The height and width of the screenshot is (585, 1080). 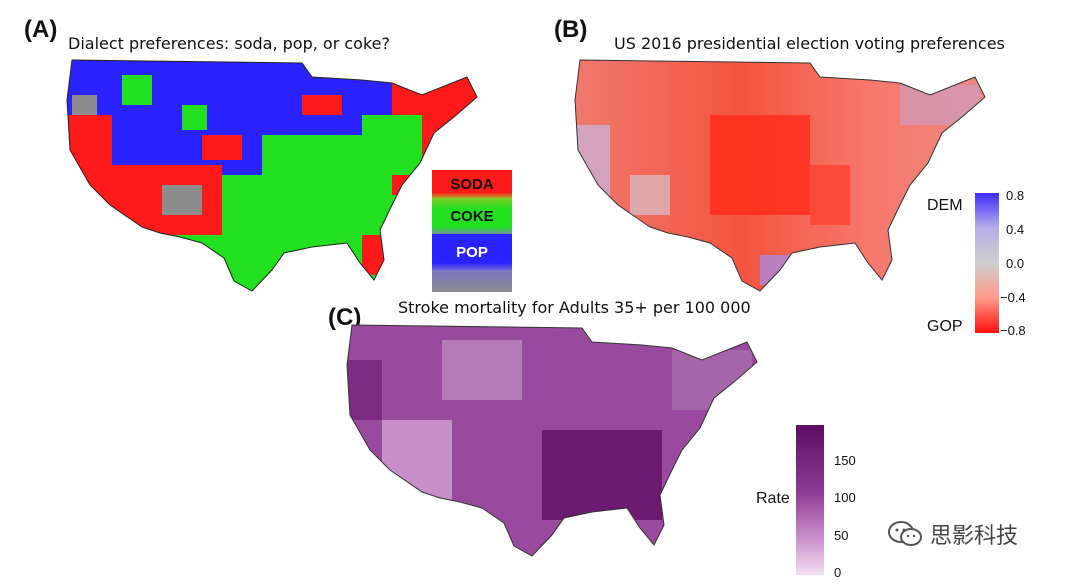 I want to click on watermark: 思影科技, so click(x=953, y=534).